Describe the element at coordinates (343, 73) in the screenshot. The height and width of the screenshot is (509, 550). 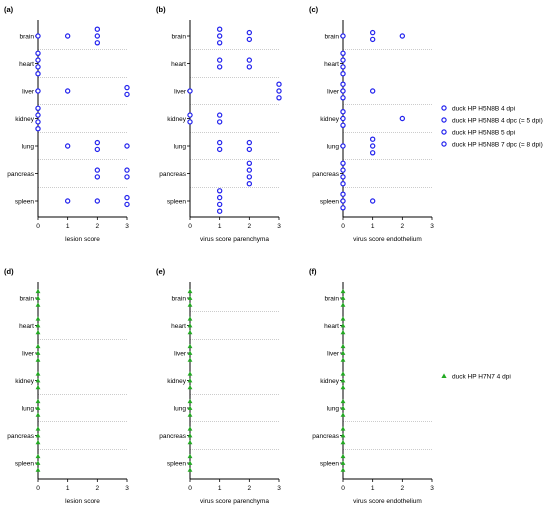
I see `data-point-s3-heart` at that location.